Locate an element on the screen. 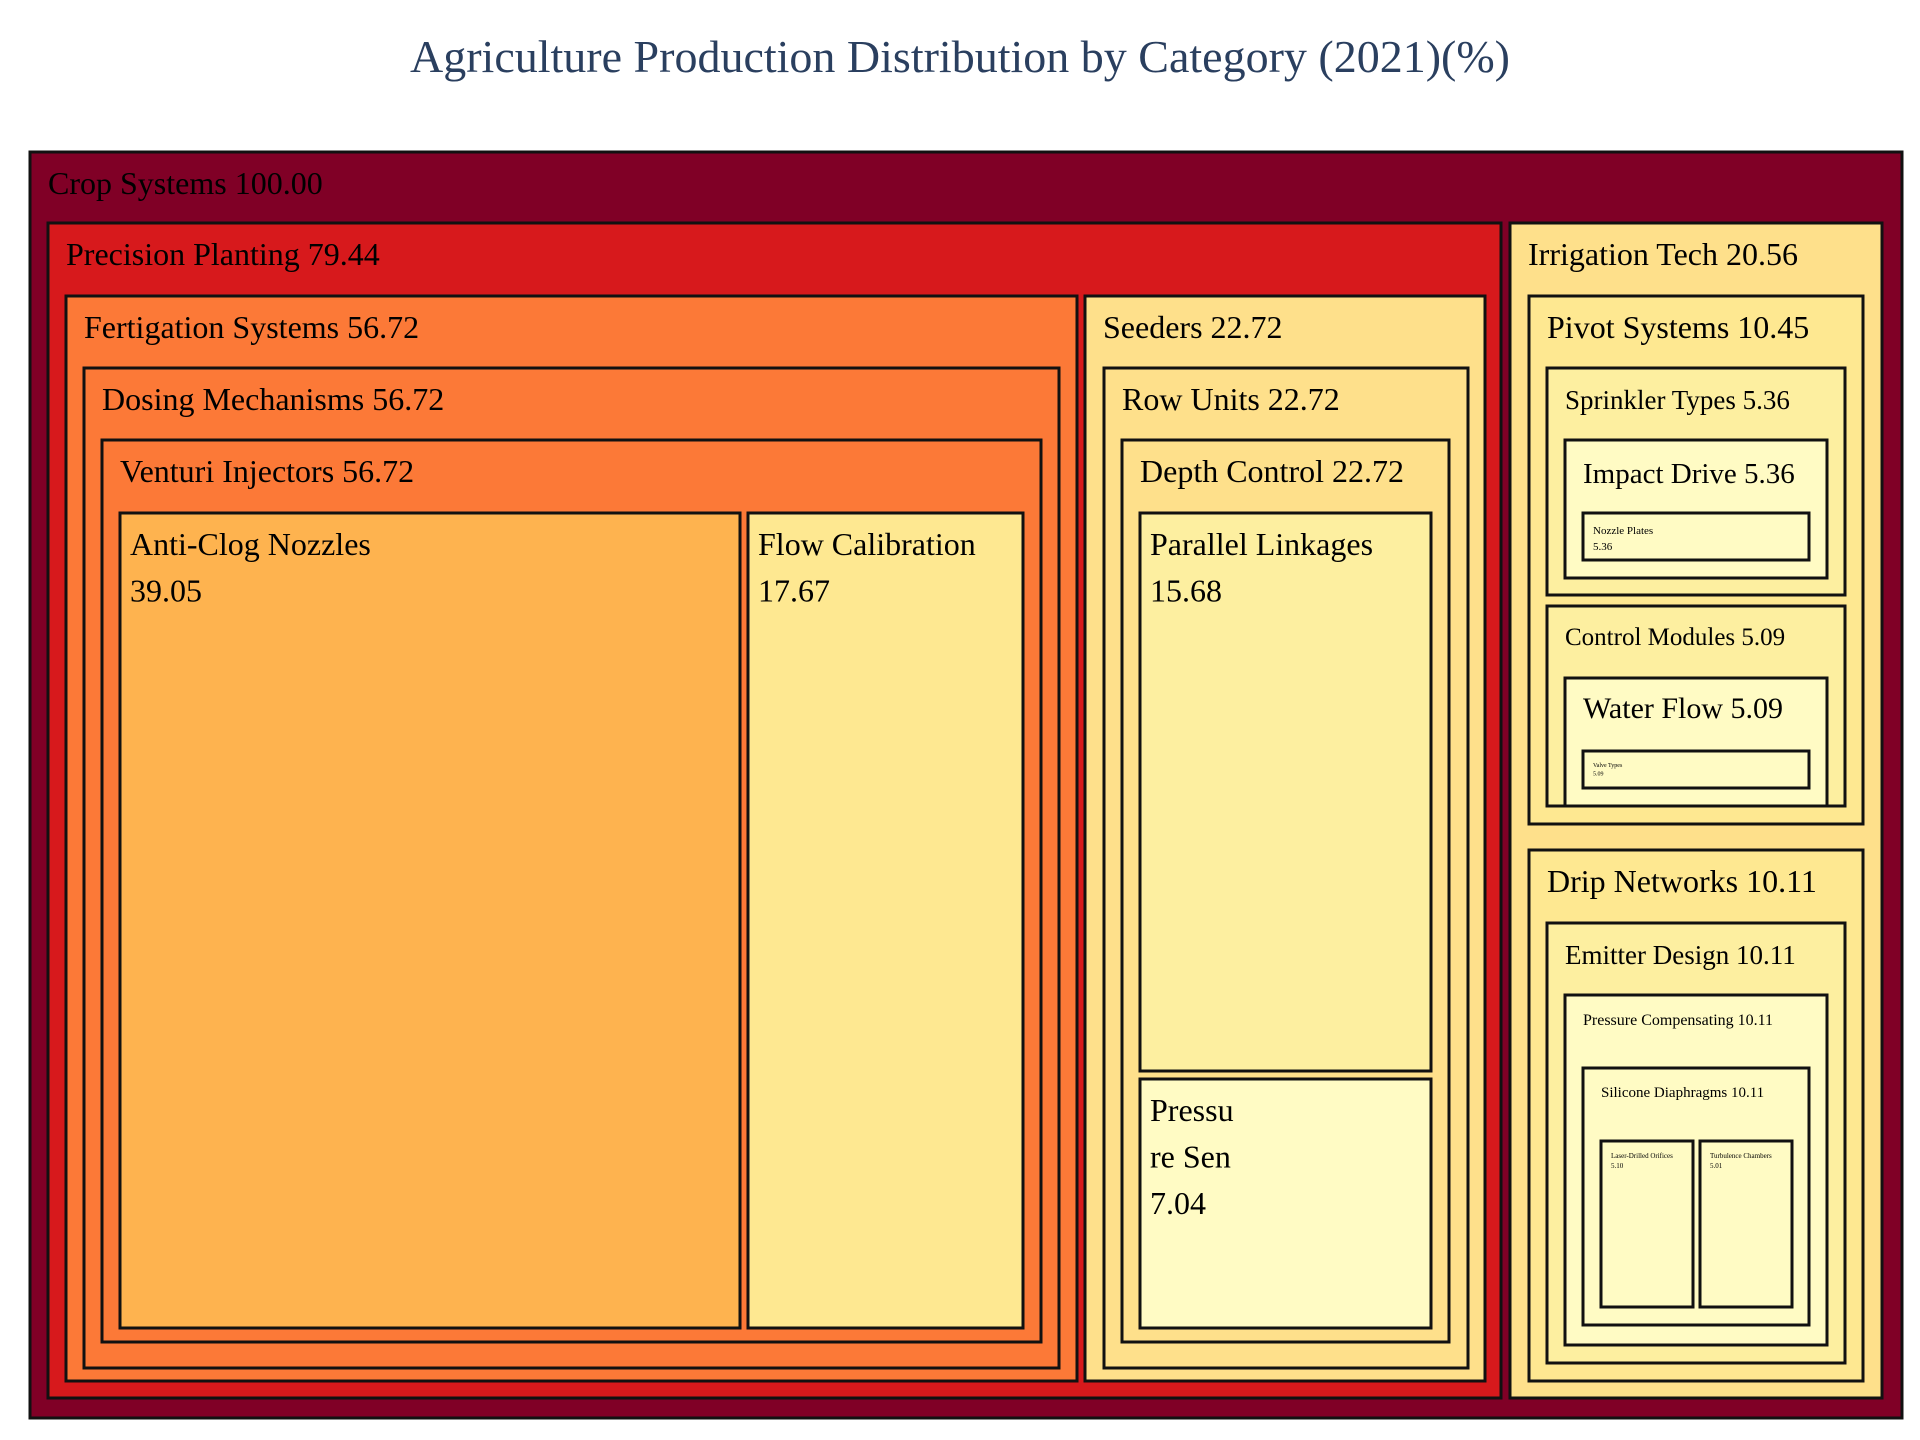 The height and width of the screenshot is (1440, 1920). treemap-label-parallel-linkages-1: 15.68 is located at coordinates (1186, 590).